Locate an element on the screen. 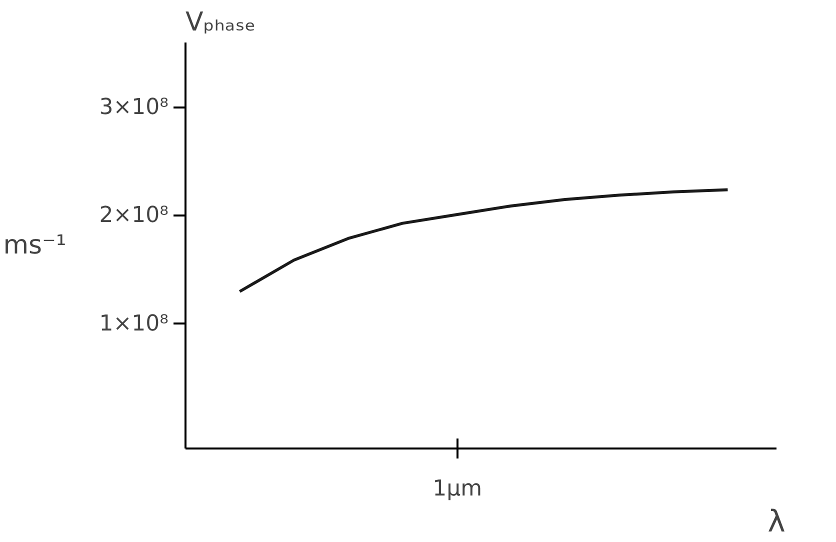 This screenshot has height=542, width=836. line-series is located at coordinates (484, 241).